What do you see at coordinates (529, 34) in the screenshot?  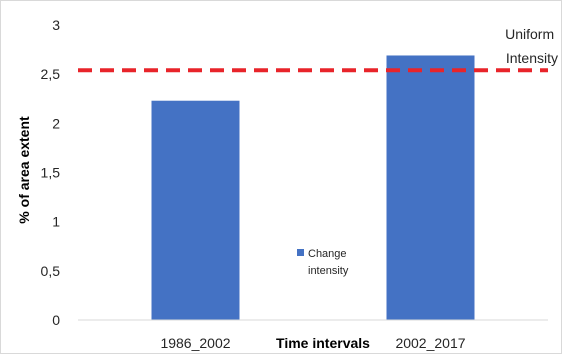 I see `uniform-intensity-label-line-1: Uniform` at bounding box center [529, 34].